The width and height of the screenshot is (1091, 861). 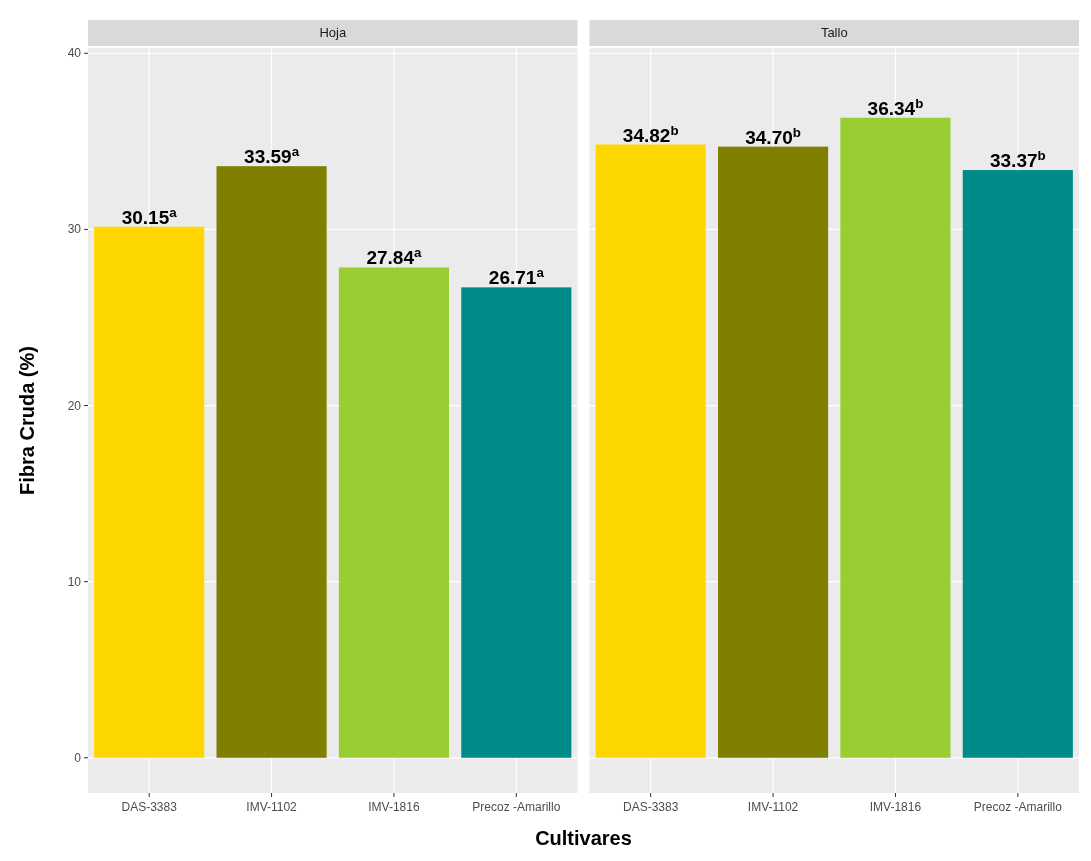 What do you see at coordinates (74, 581) in the screenshot?
I see `y-tick-label: 10` at bounding box center [74, 581].